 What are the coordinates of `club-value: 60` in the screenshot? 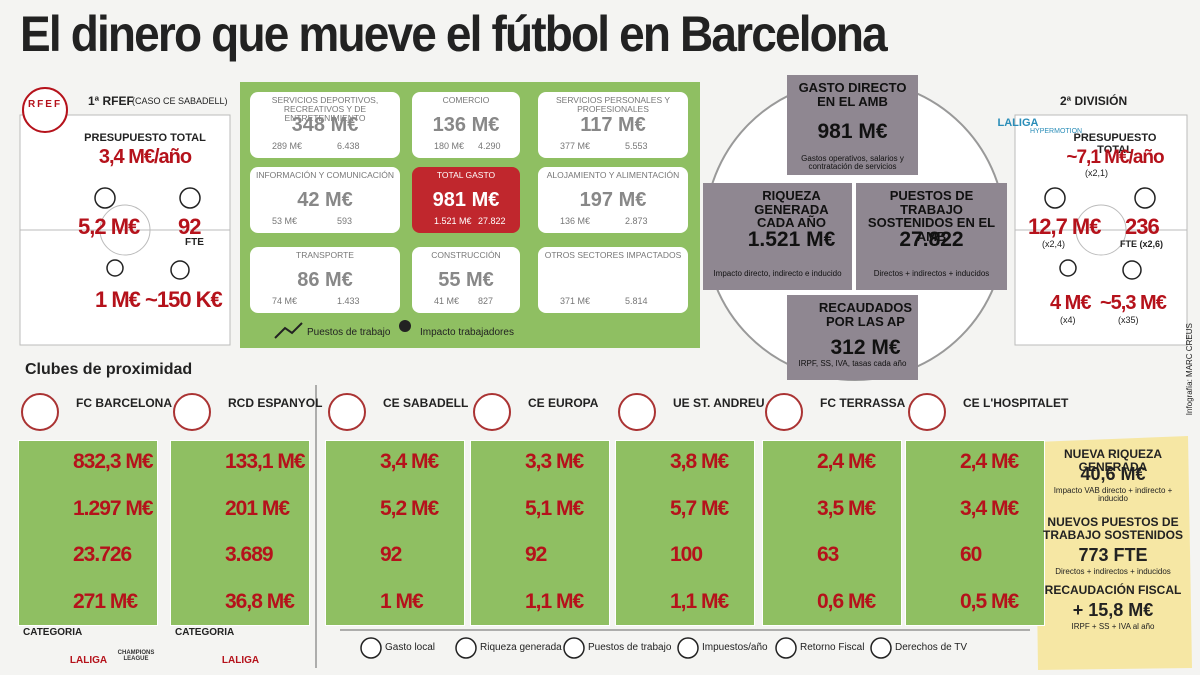 It's located at (971, 554).